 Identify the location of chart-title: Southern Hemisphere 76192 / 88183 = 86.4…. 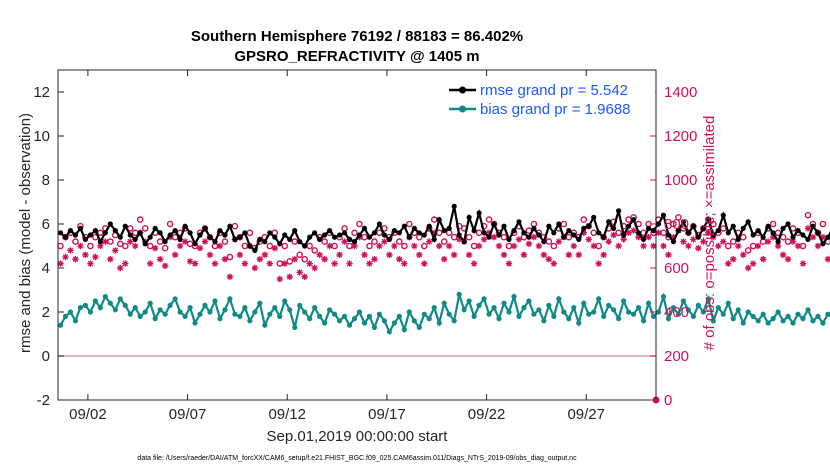
(357, 36).